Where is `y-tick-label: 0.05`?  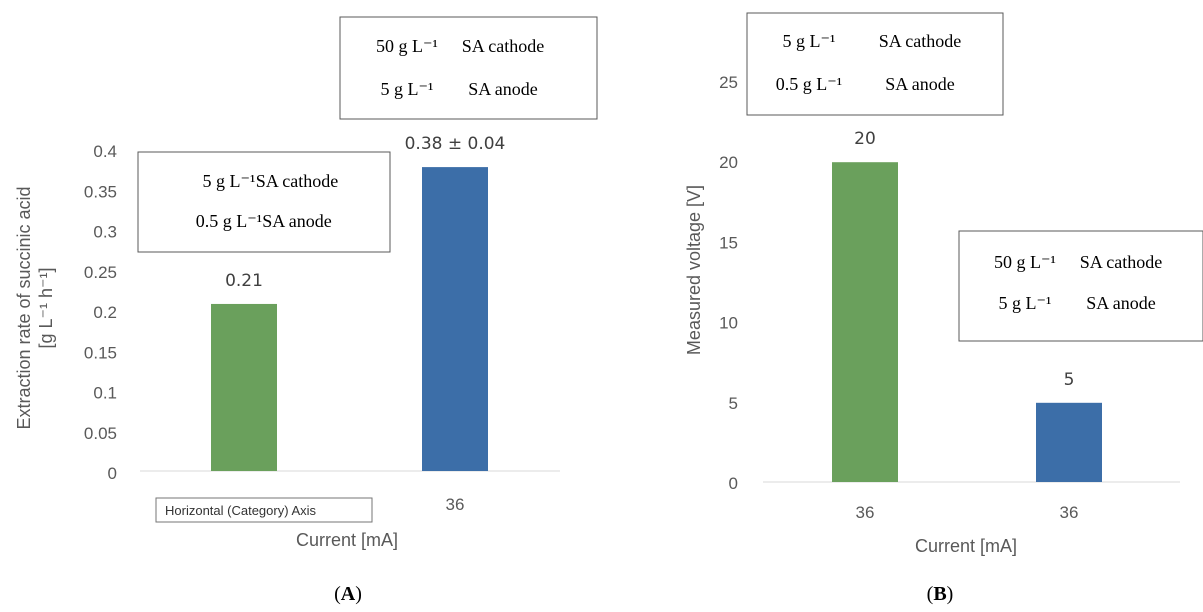 y-tick-label: 0.05 is located at coordinates (100, 433).